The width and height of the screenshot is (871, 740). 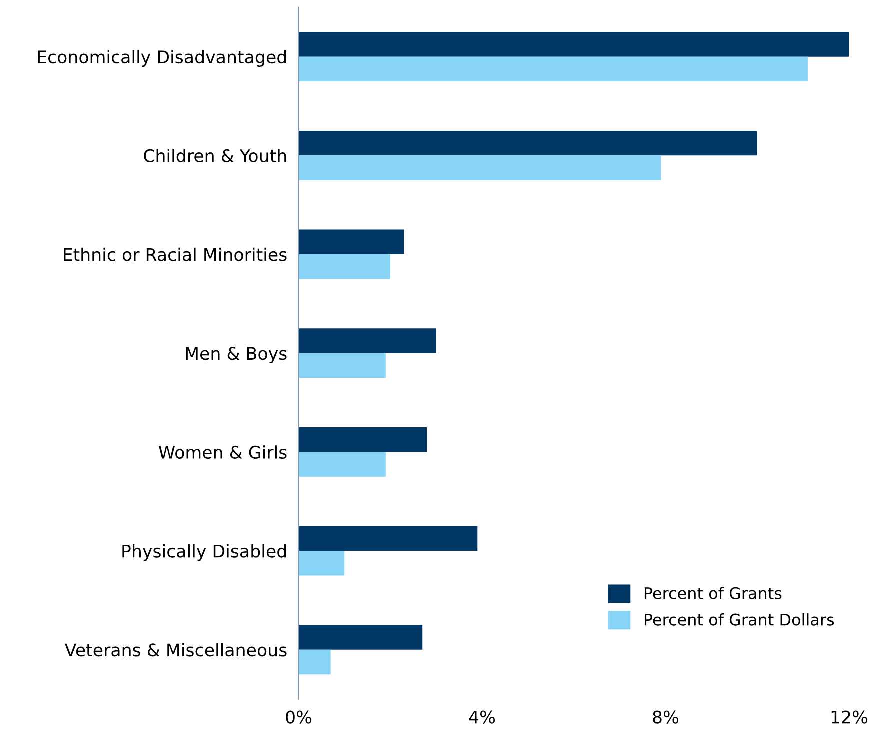 What do you see at coordinates (482, 717) in the screenshot?
I see `x-tick-label: 4%` at bounding box center [482, 717].